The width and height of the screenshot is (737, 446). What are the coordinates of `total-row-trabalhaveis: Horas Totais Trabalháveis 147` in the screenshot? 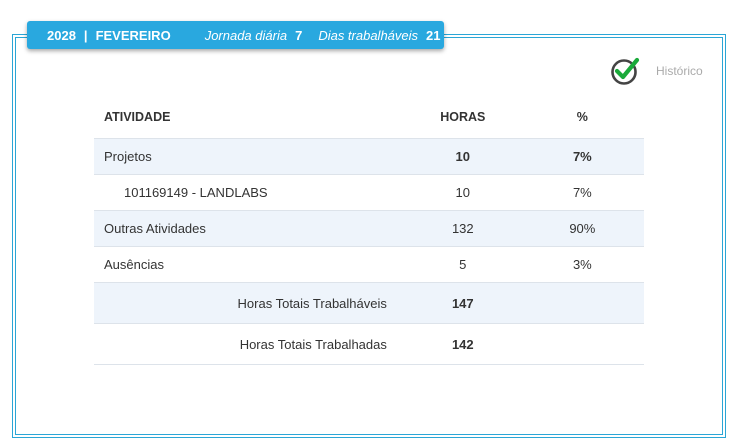 It's located at (369, 303).